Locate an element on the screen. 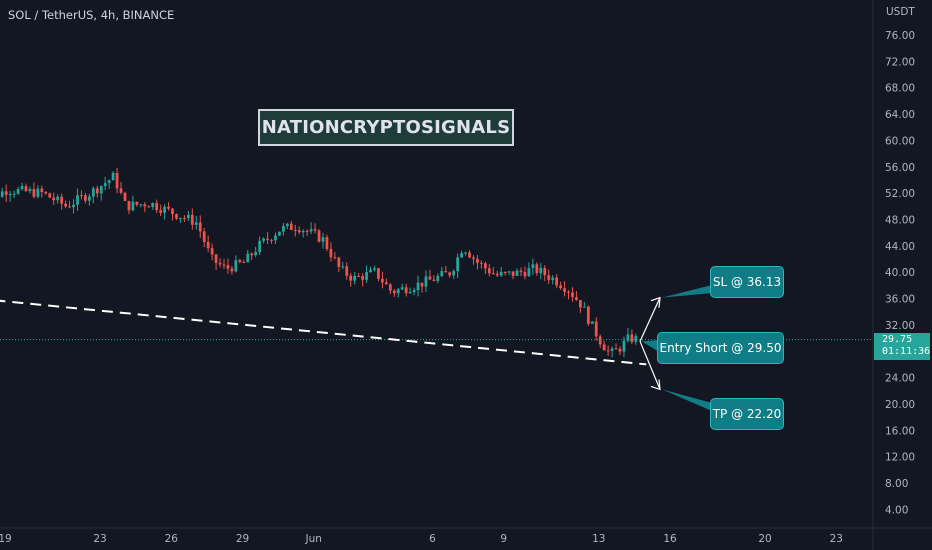 This screenshot has width=932, height=550. y-tick-label: 32.00 is located at coordinates (900, 326).